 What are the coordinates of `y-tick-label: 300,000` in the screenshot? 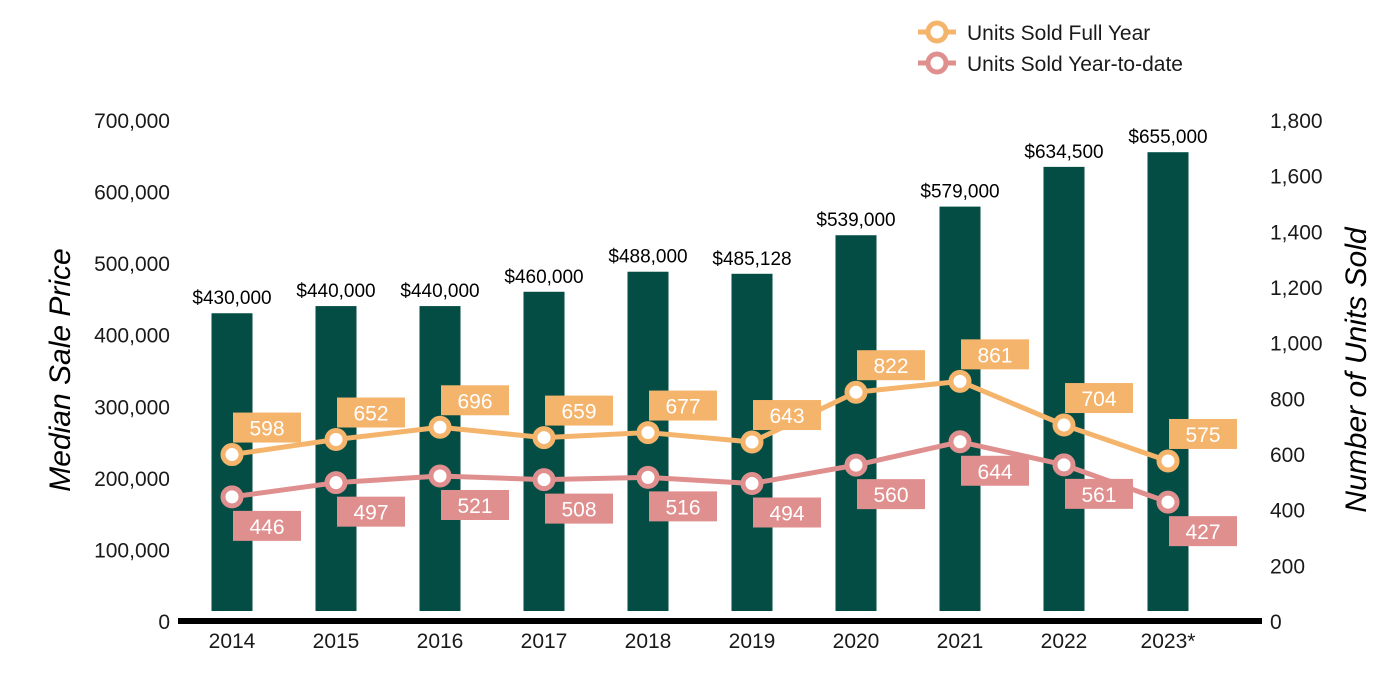 It's located at (132, 407).